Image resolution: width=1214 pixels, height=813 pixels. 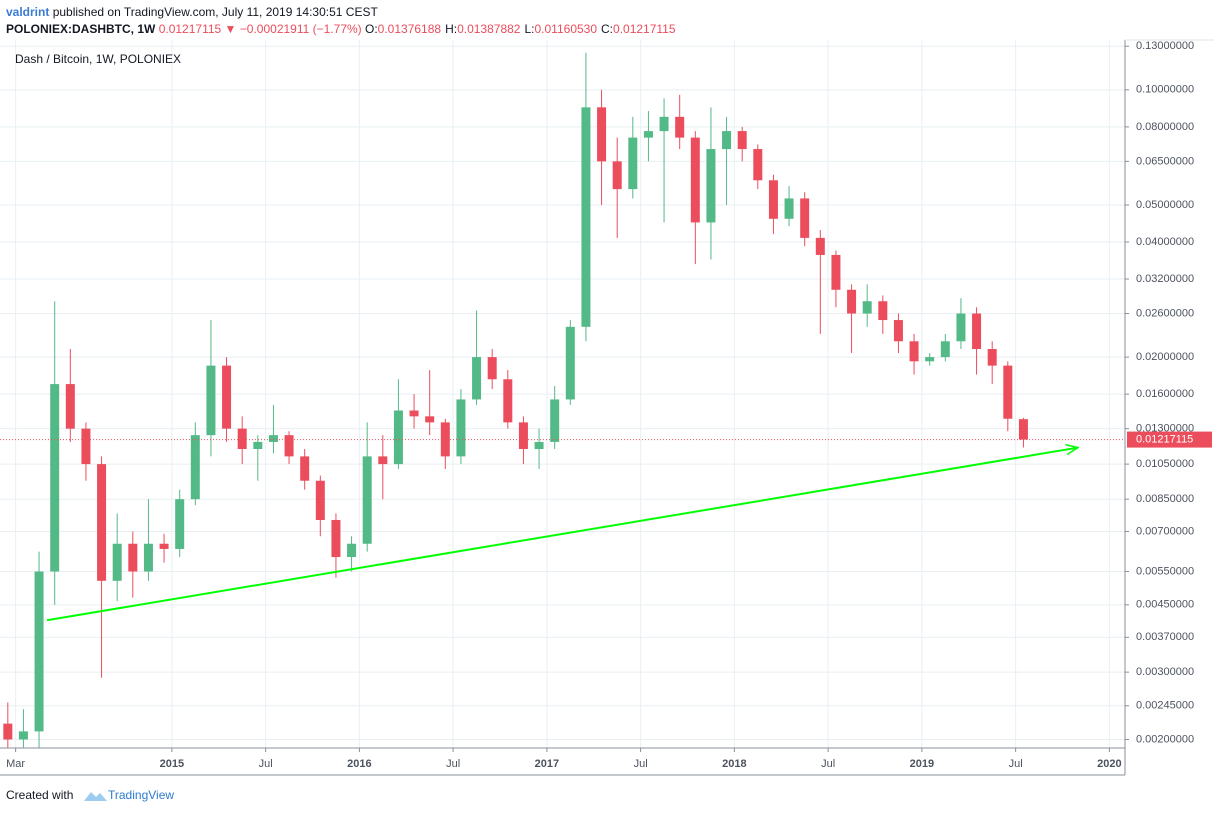 I want to click on x-tick-label: 2020, so click(x=1109, y=764).